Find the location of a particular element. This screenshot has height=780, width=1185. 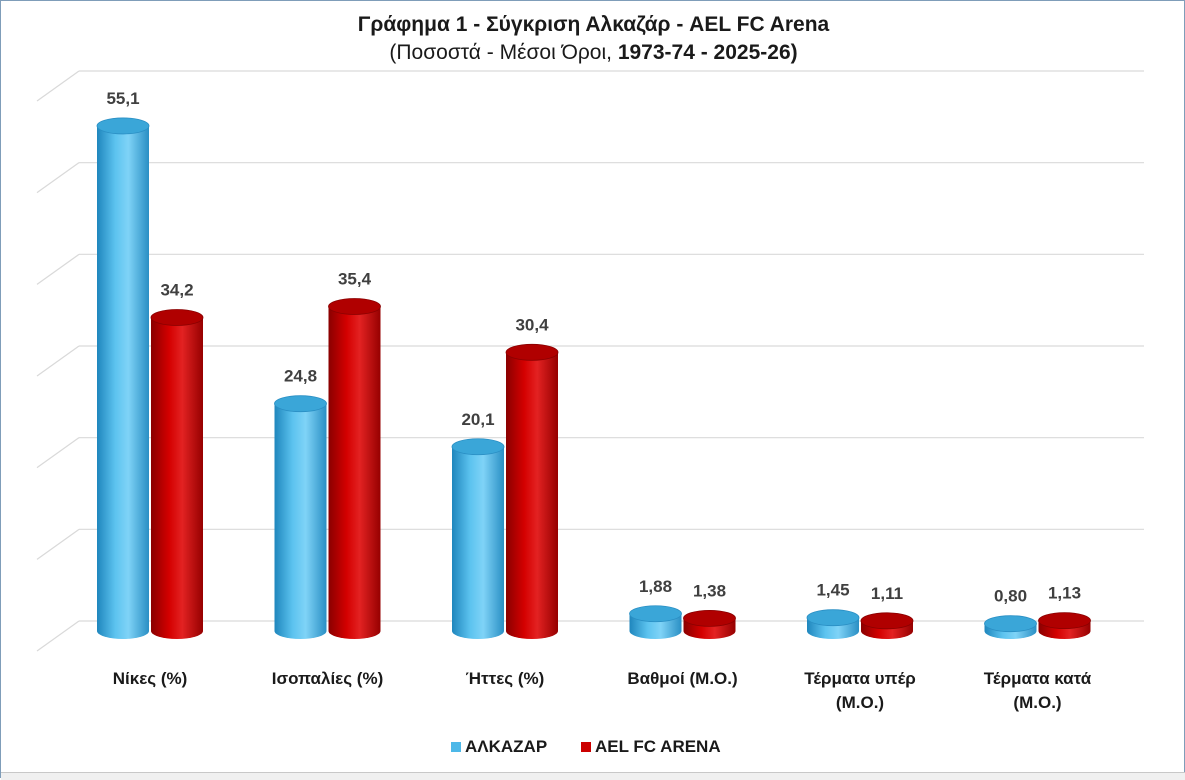

data-label: 1,11 is located at coordinates (887, 593).